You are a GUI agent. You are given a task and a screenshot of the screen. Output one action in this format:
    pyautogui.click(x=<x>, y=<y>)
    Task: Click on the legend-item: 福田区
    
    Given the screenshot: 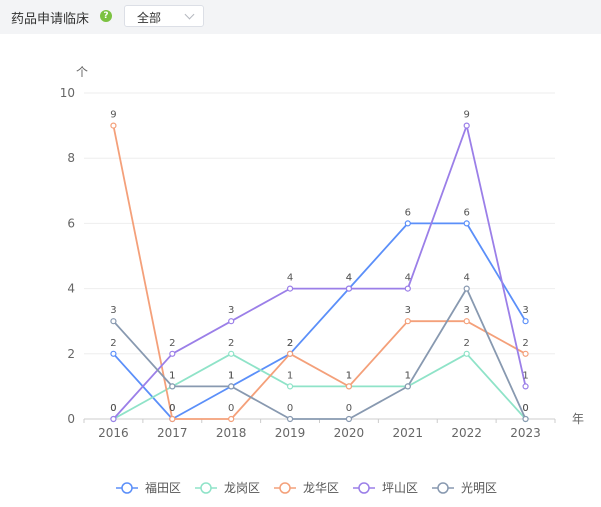 What is the action you would take?
    pyautogui.click(x=148, y=487)
    